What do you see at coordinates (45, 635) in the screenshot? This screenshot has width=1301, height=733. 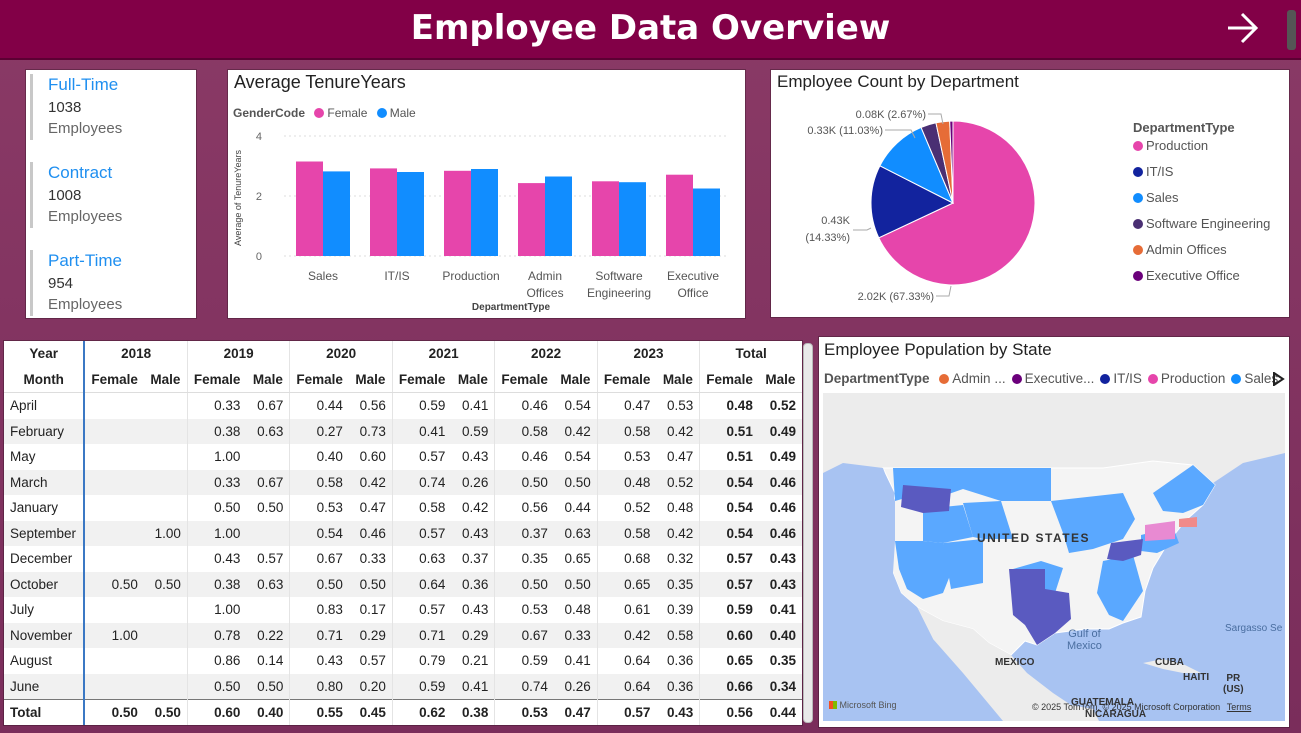 I see `row-header-month: November` at bounding box center [45, 635].